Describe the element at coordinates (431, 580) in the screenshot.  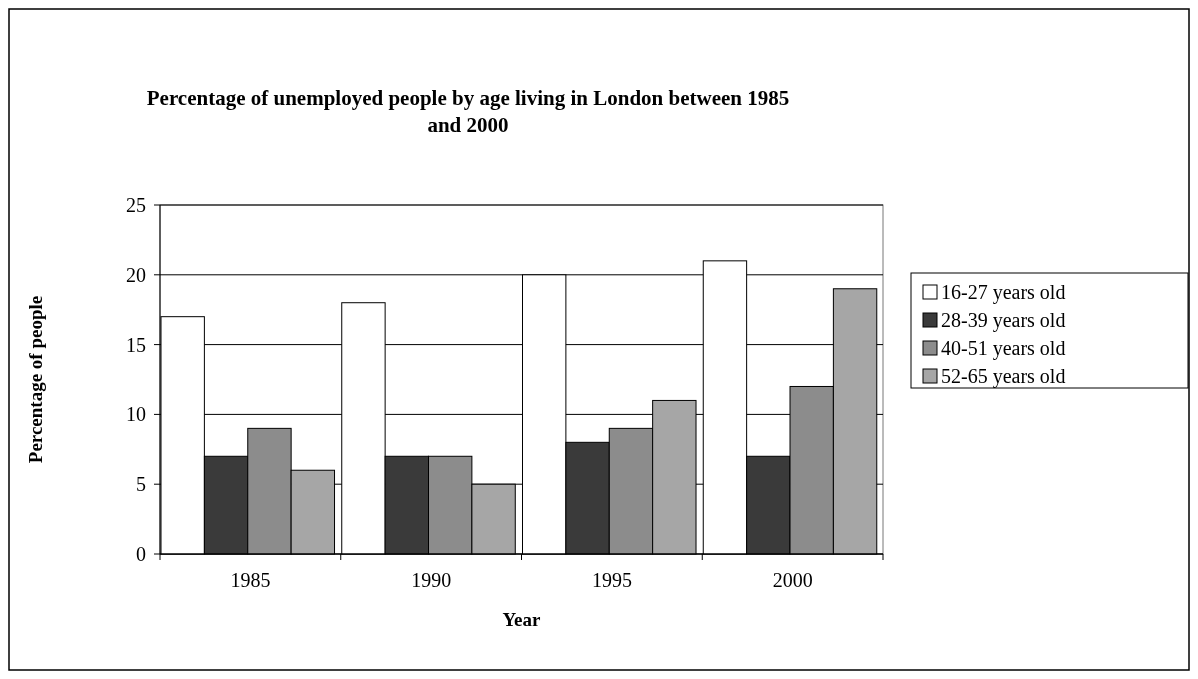
I see `x-tick-label: 1990` at that location.